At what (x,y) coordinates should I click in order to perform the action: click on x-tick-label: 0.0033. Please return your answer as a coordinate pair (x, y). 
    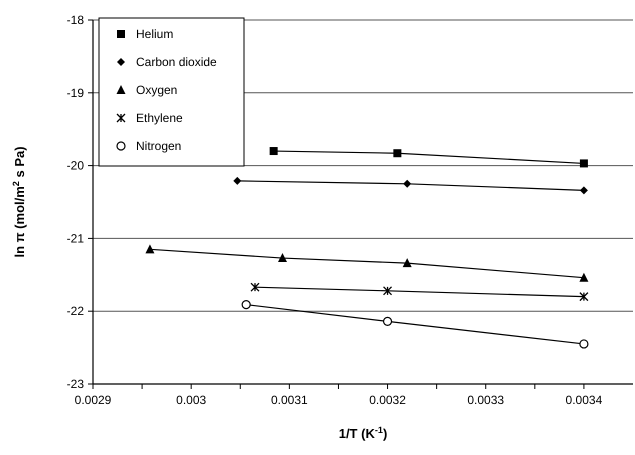
    Looking at the image, I should click on (485, 400).